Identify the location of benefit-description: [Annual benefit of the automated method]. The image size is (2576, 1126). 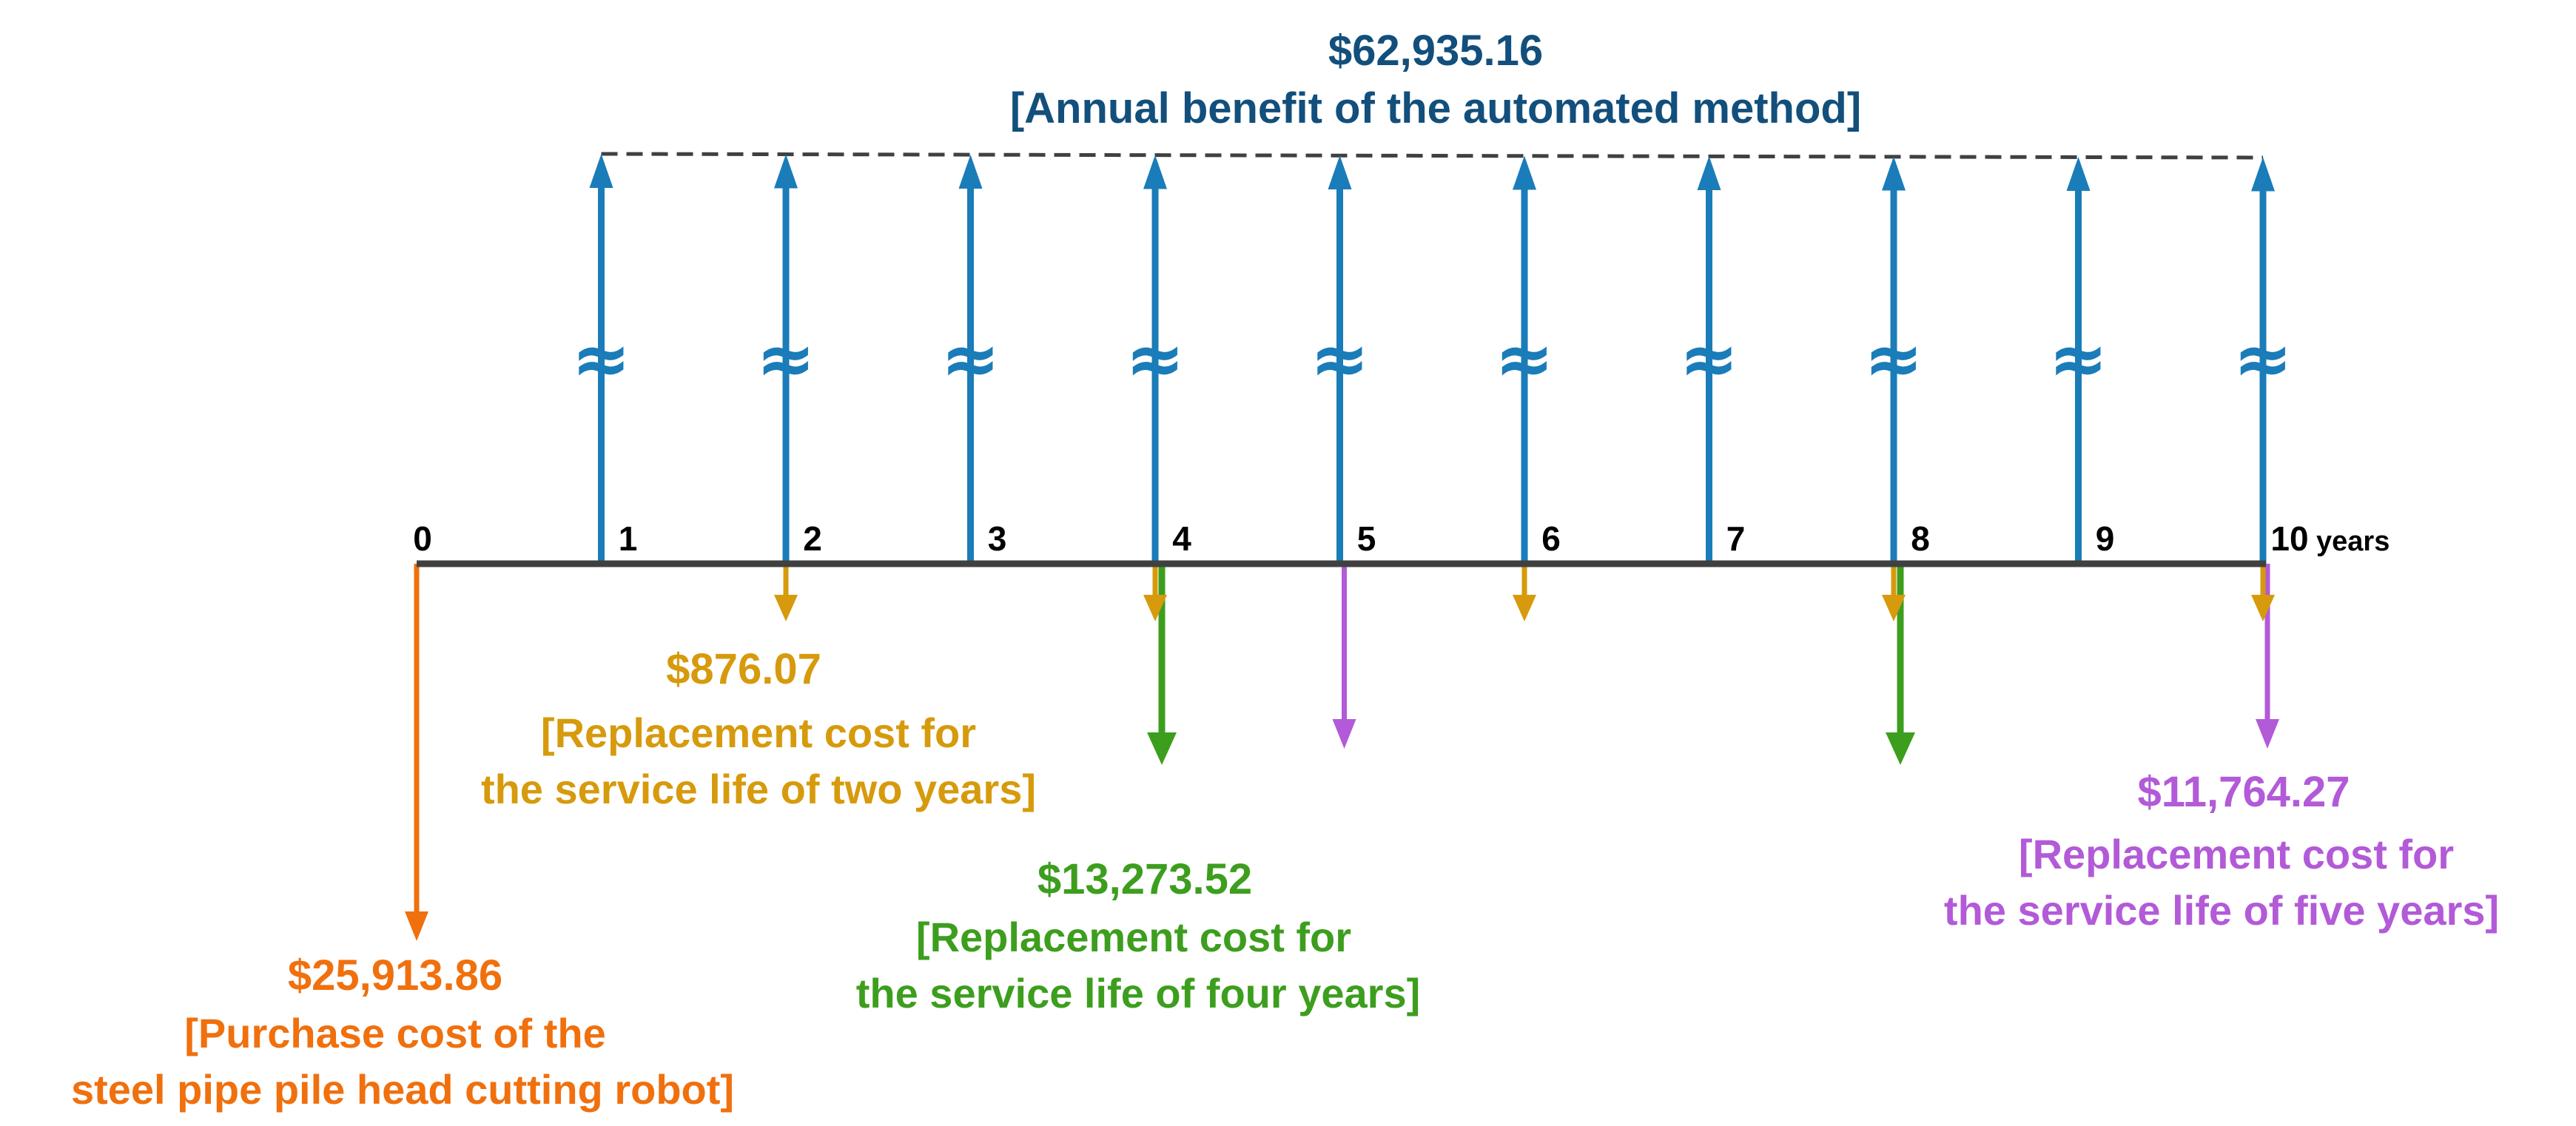
(1435, 108).